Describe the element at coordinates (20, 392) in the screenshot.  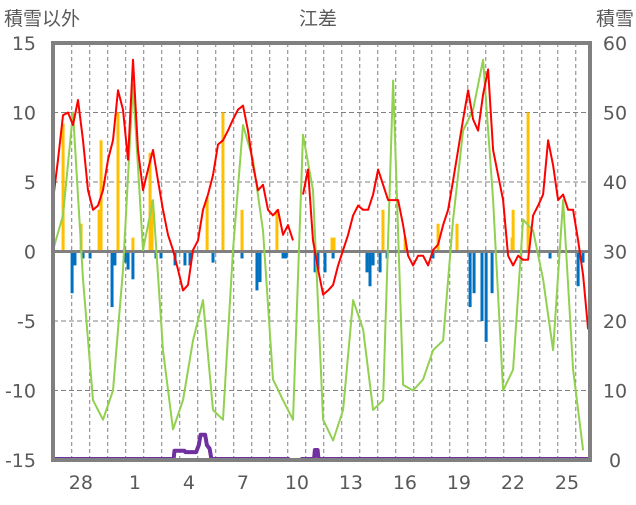
I see `left-tick-label: -10` at that location.